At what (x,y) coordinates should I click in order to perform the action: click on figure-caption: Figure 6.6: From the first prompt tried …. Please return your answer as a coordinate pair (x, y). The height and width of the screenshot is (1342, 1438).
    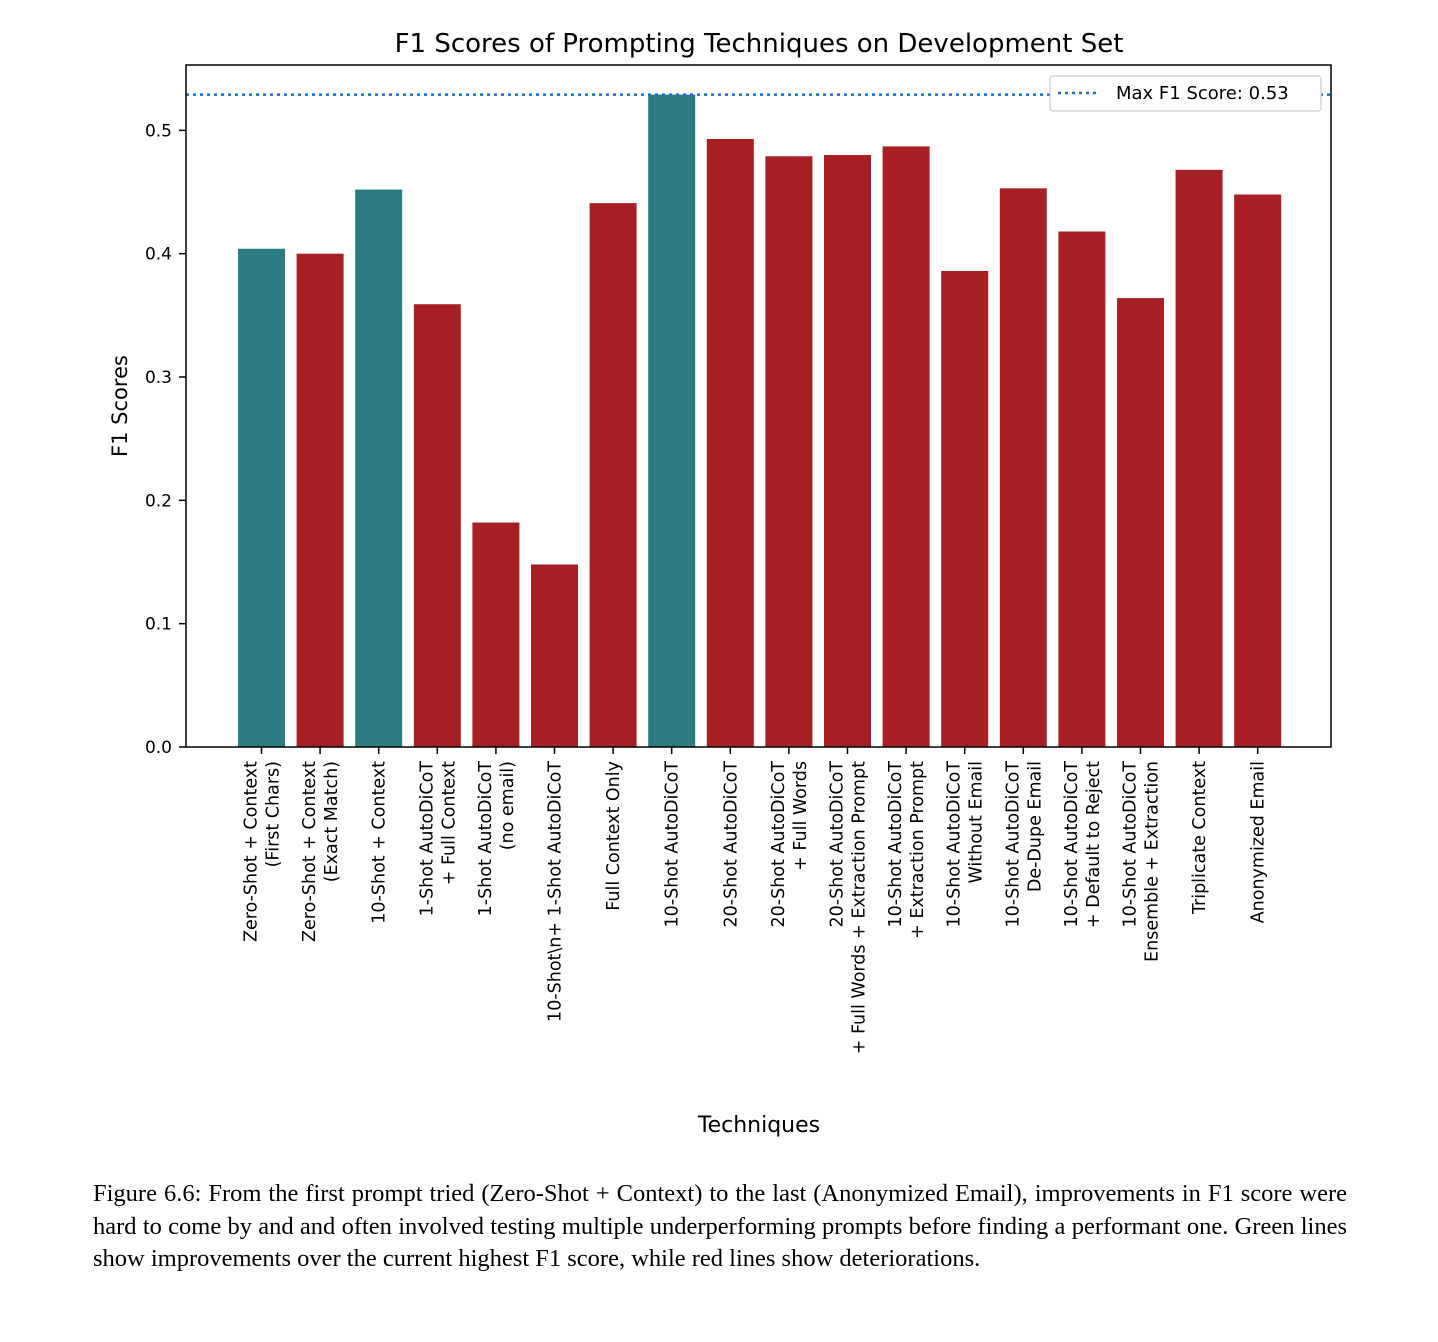
    Looking at the image, I should click on (720, 1226).